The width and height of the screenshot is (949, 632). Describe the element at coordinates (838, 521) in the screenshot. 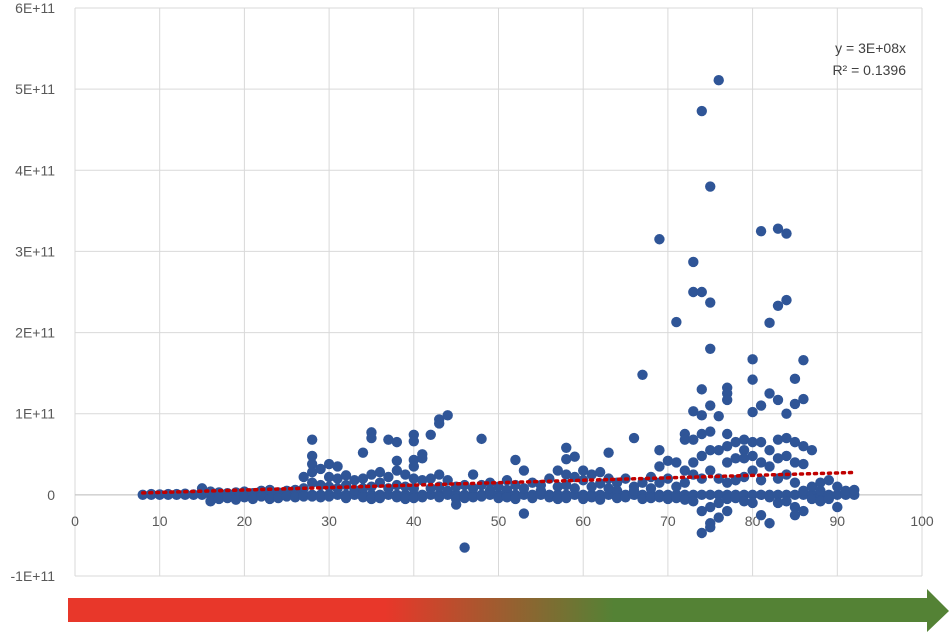

I see `x-tick-label: 90` at that location.